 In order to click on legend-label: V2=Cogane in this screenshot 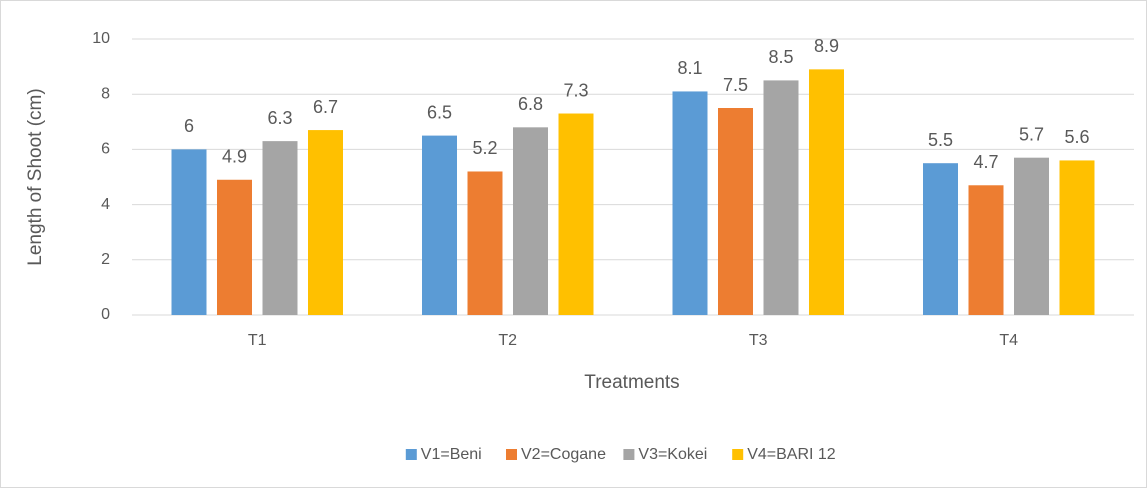, I will do `click(563, 454)`.